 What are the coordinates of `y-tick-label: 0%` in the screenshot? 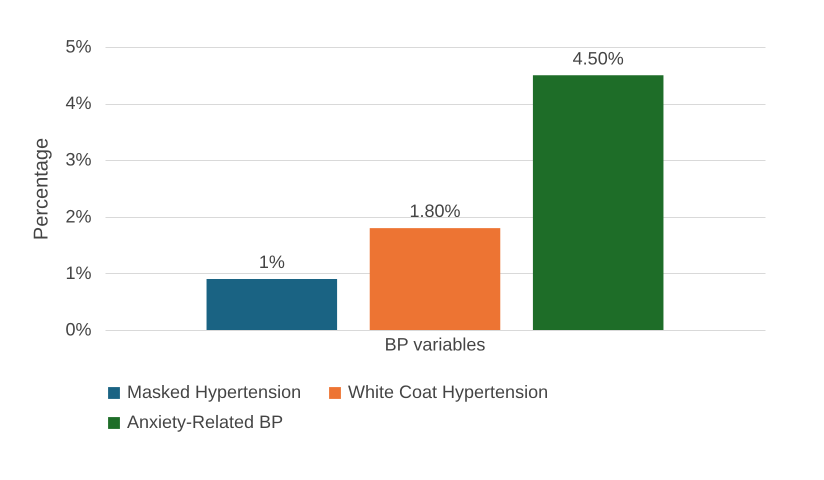 It's located at (78, 330).